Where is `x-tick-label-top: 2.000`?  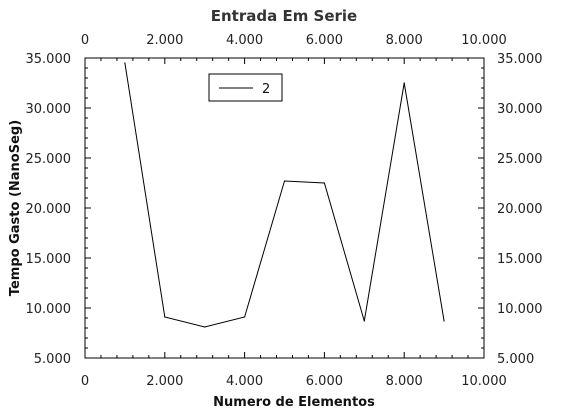
x-tick-label-top: 2.000 is located at coordinates (164, 40).